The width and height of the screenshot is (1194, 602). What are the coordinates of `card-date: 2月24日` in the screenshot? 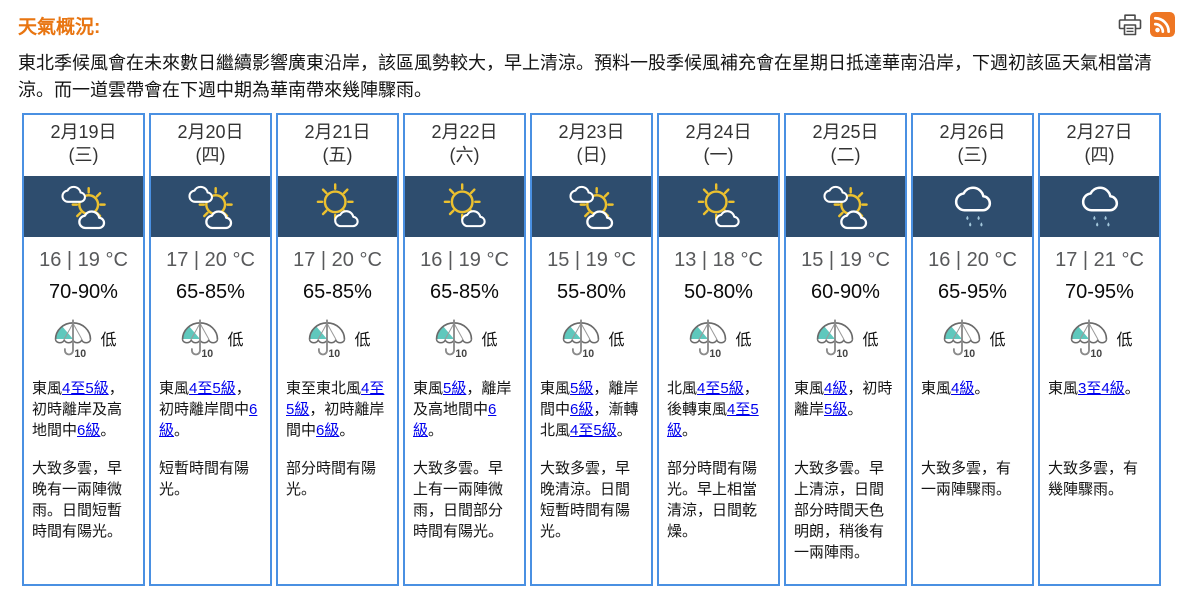 It's located at (718, 132).